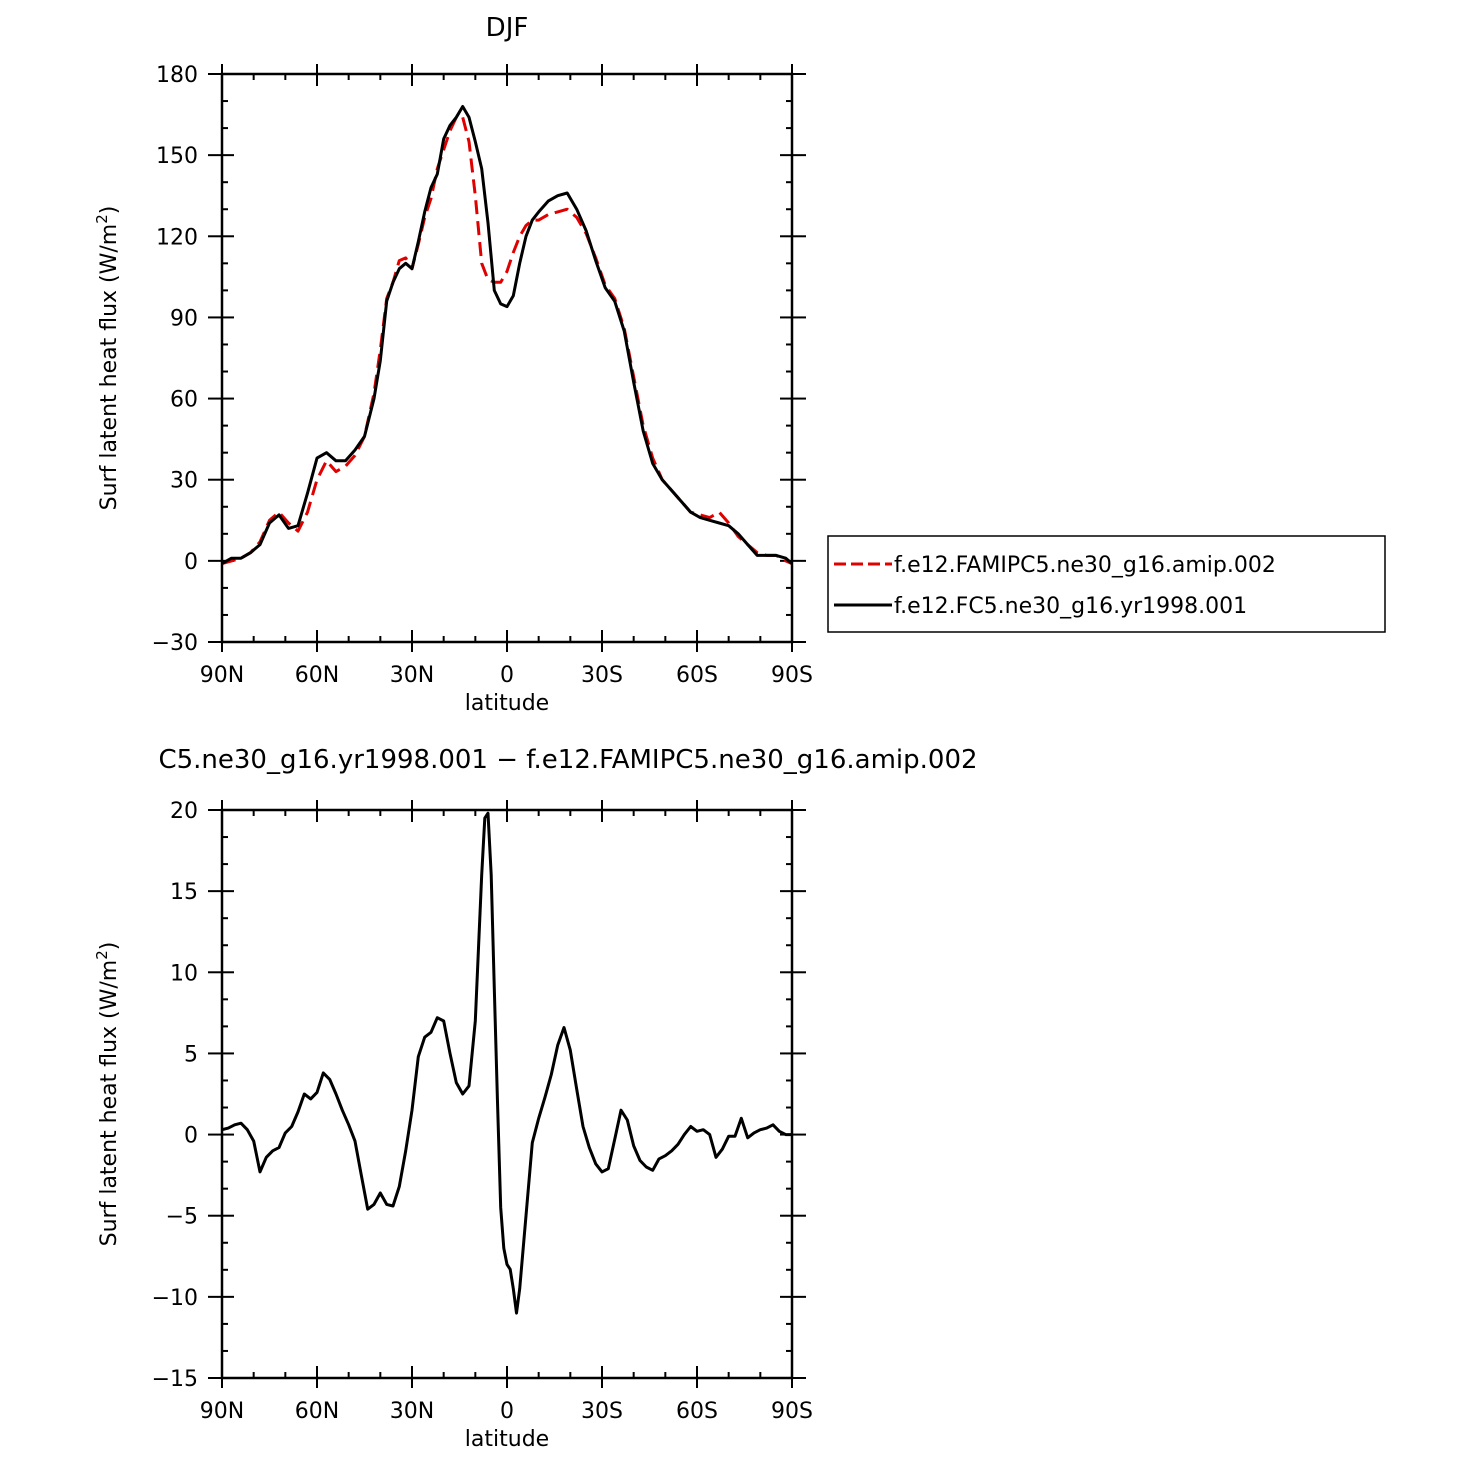  What do you see at coordinates (507, 703) in the screenshot?
I see `top-x-axis-title: latitude` at bounding box center [507, 703].